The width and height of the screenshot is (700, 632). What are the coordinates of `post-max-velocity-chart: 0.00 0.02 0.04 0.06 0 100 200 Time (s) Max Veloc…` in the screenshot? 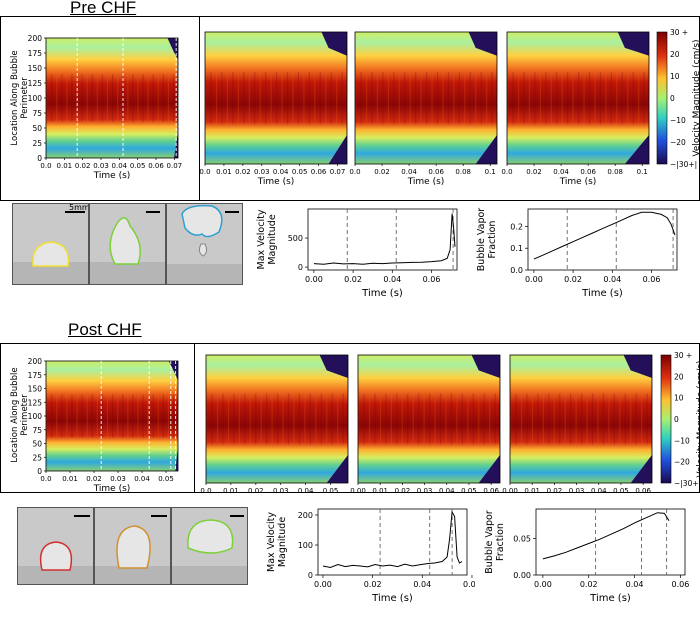 It's located at (370, 556).